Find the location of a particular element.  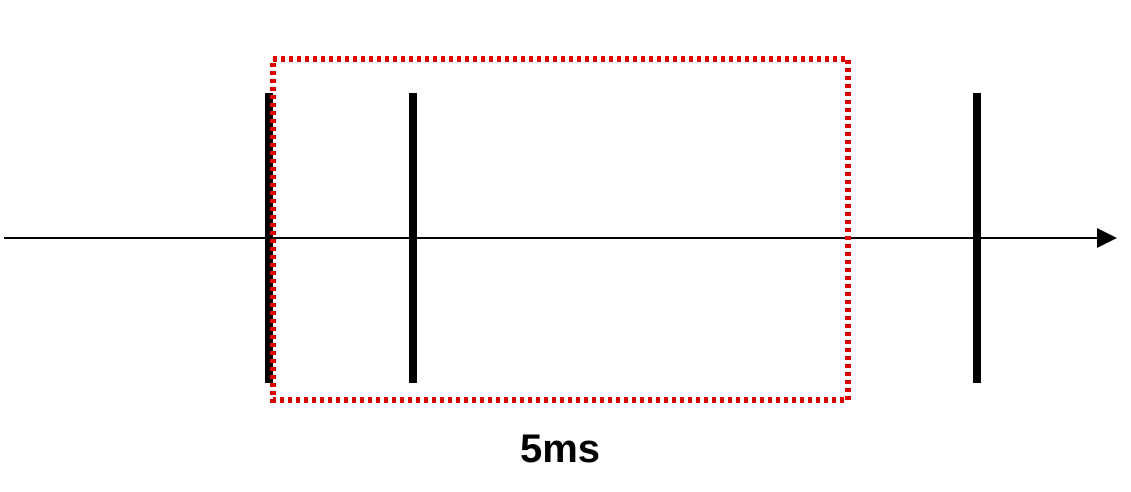

time-axis-arrowhead is located at coordinates (1107, 238).